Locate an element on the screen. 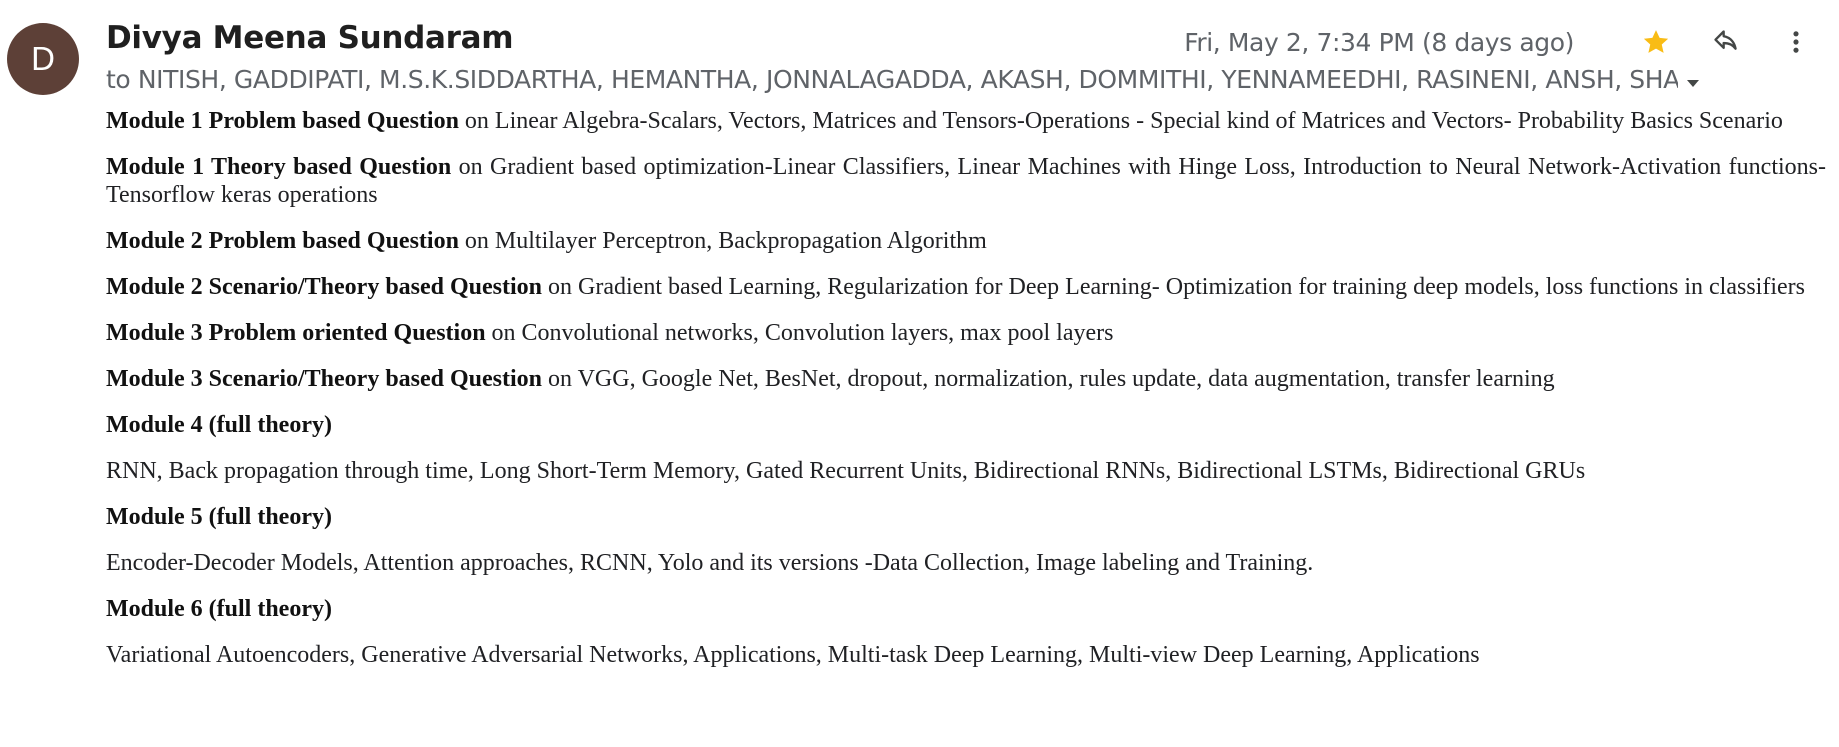 This screenshot has height=747, width=1839. caret-down-icon is located at coordinates (1693, 79).